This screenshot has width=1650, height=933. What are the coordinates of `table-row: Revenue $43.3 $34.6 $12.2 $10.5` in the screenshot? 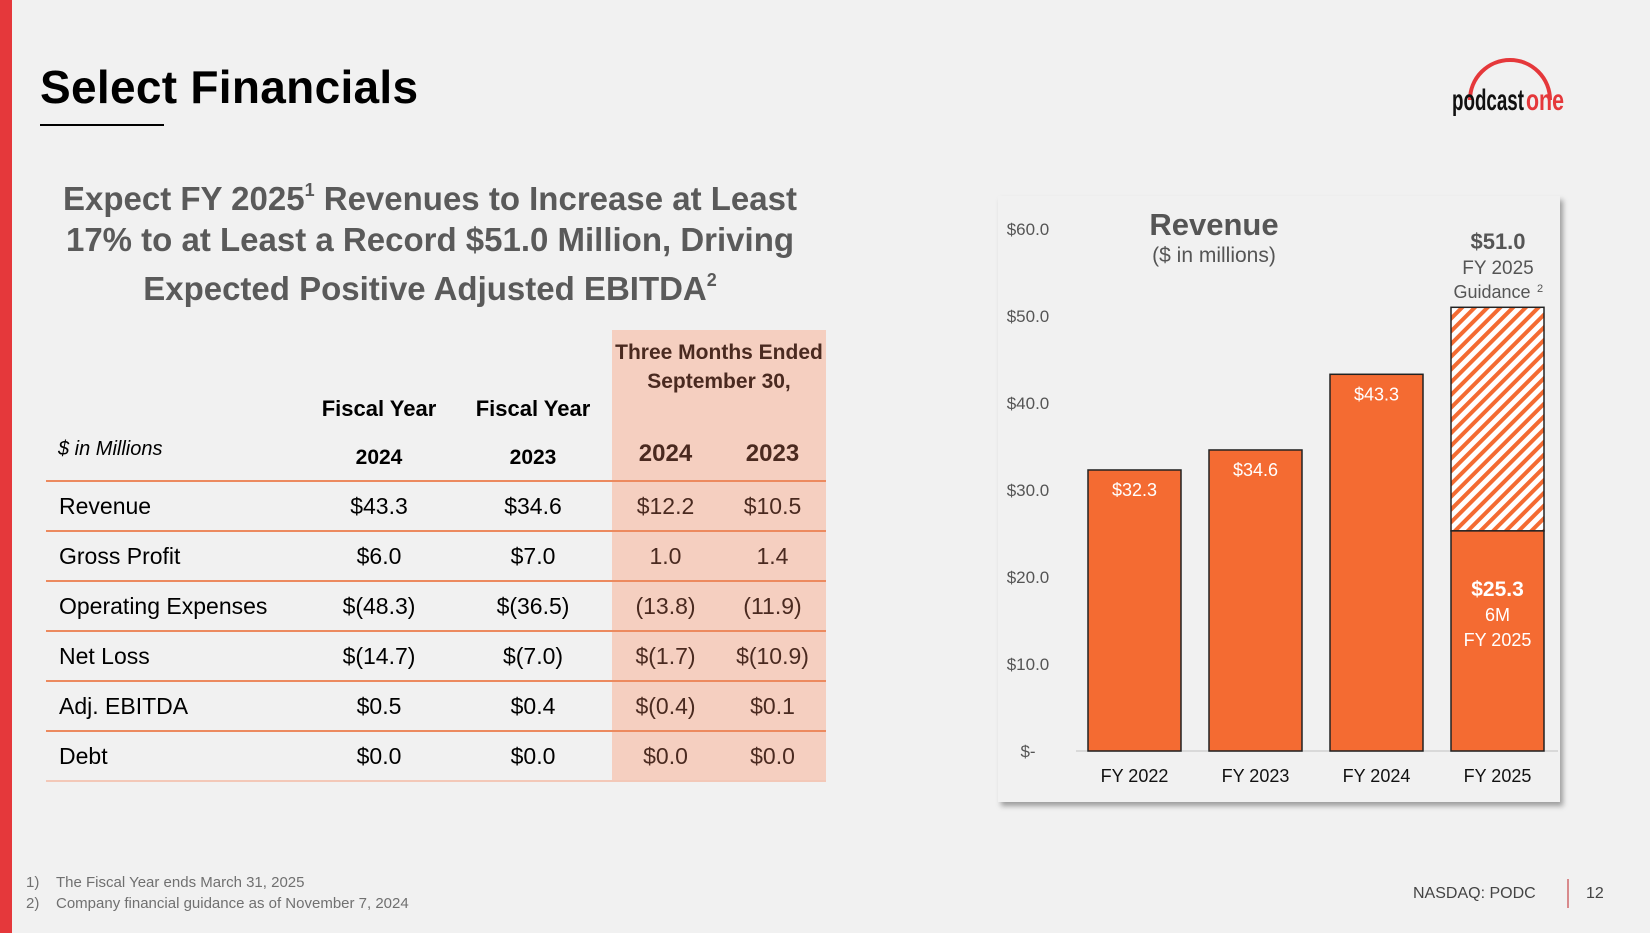 It's located at (436, 505).